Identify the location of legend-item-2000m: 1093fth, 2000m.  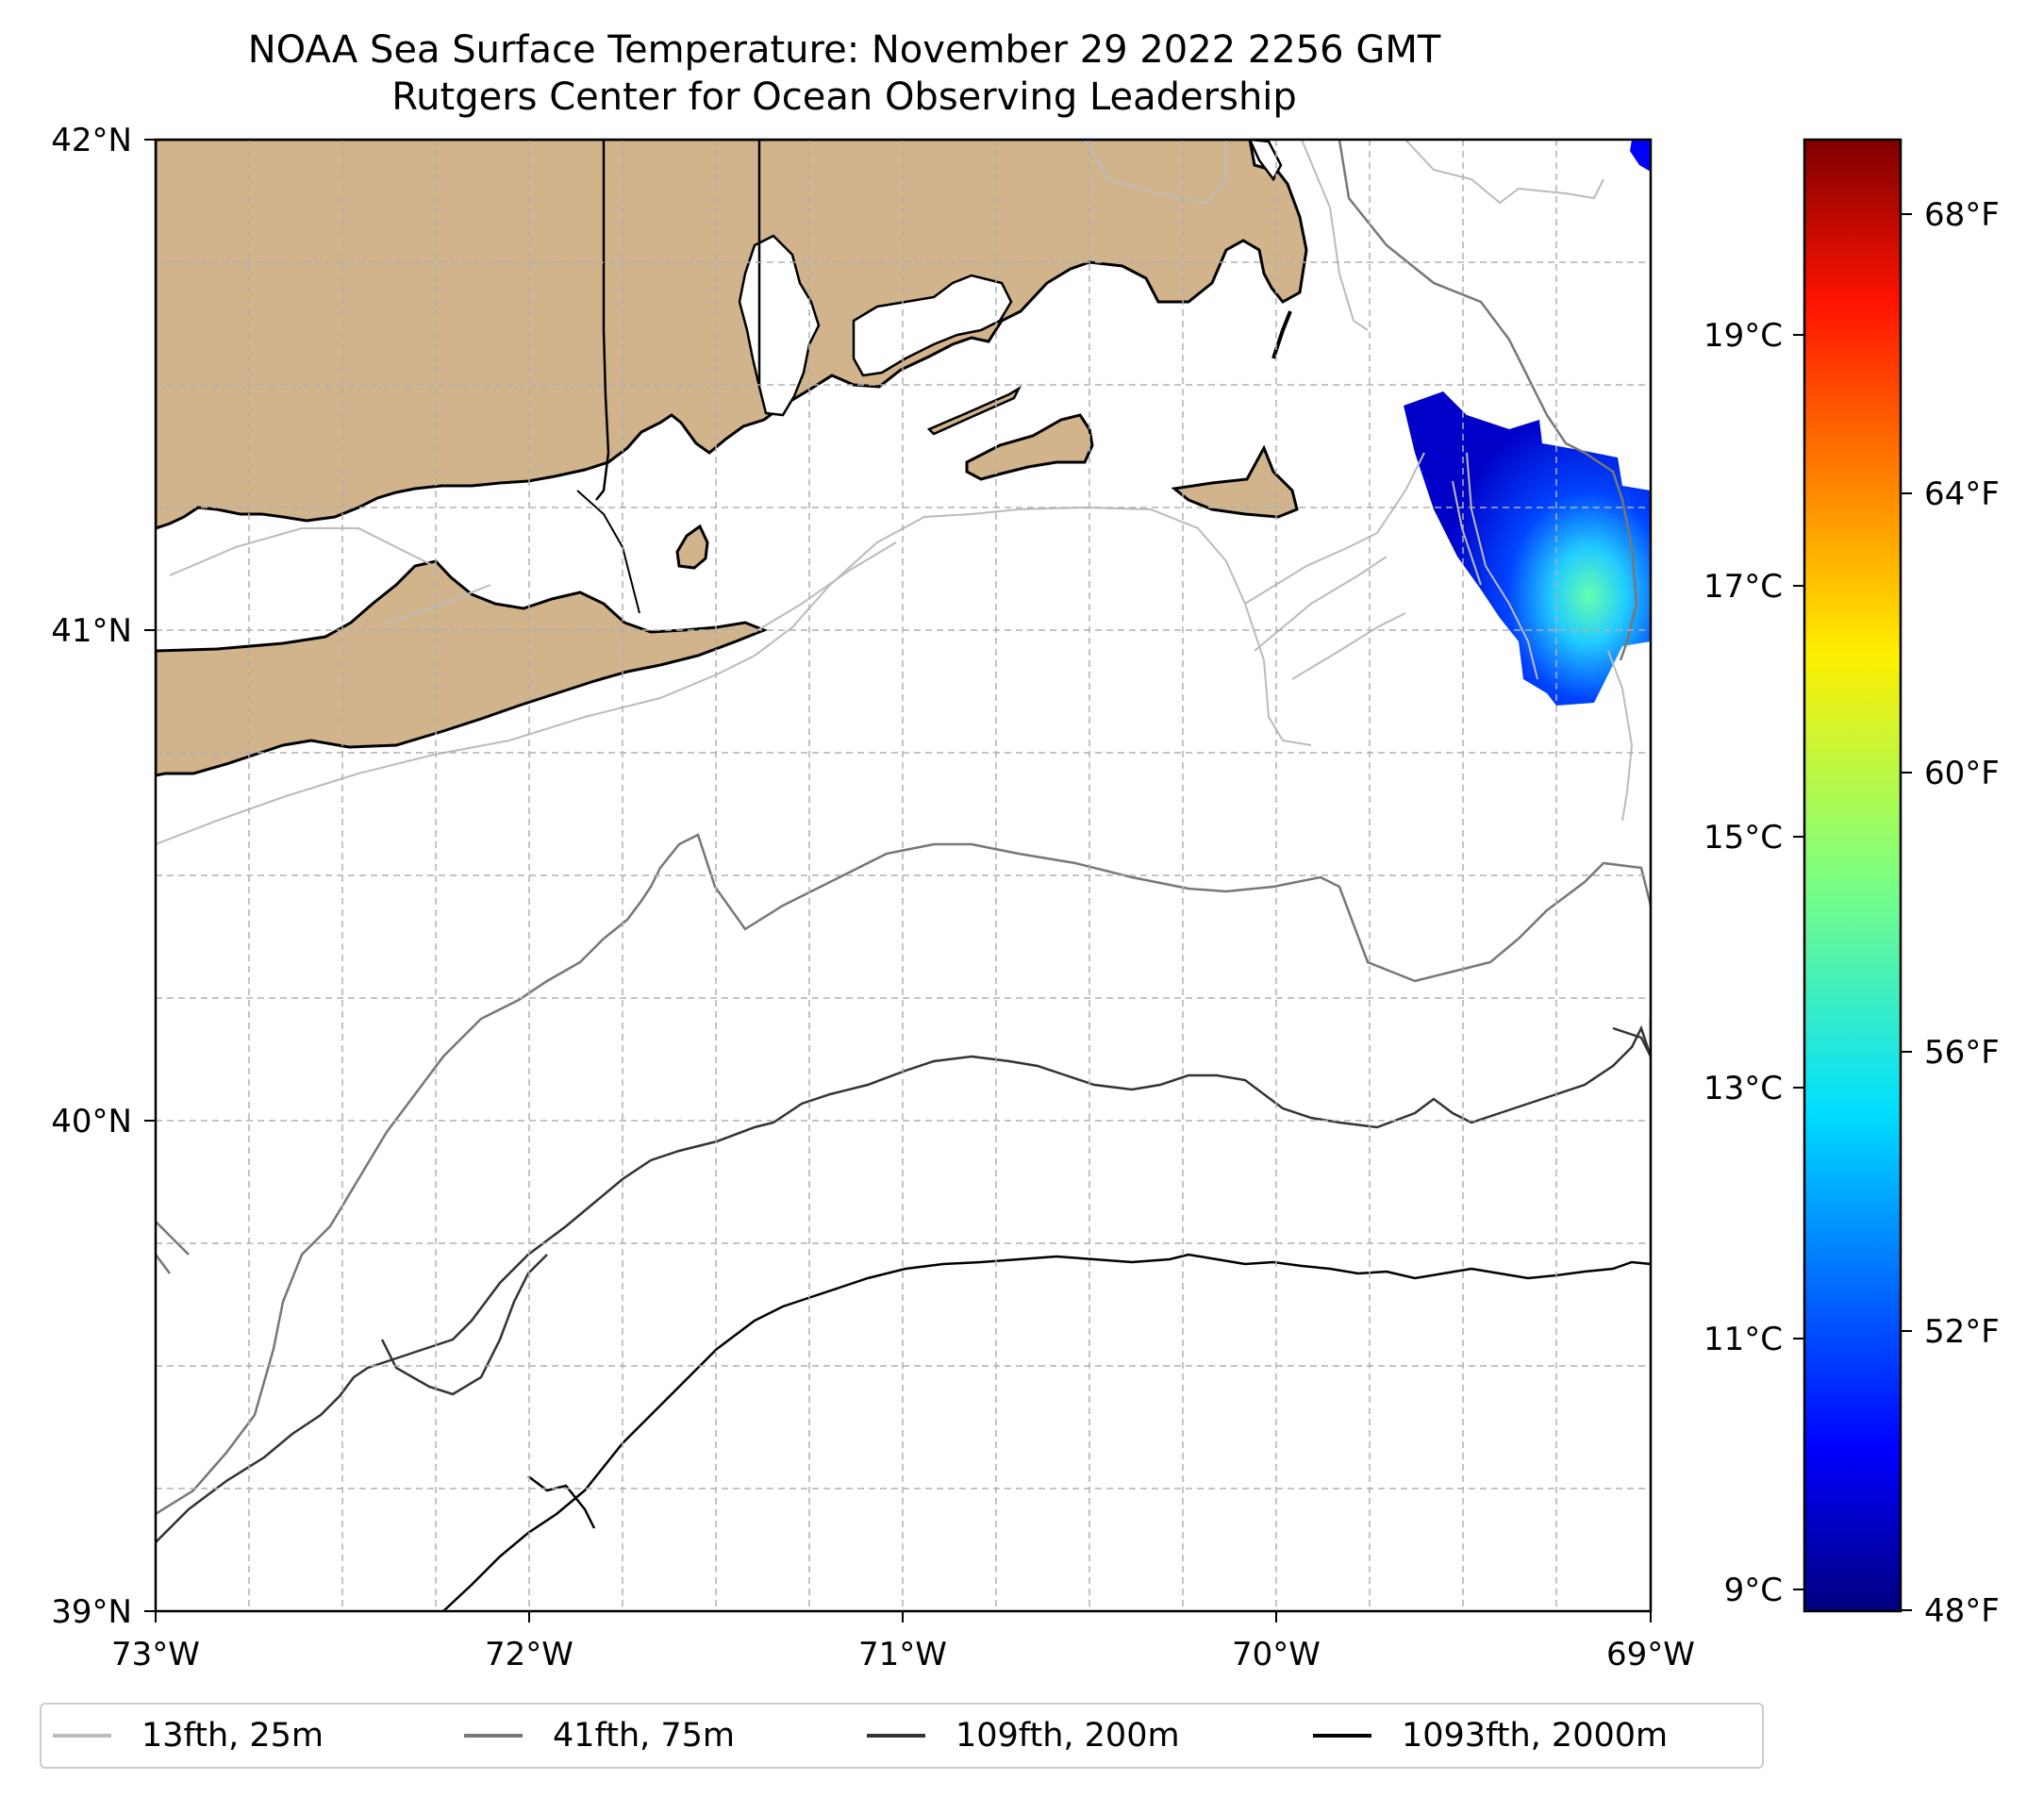
(1491, 1736).